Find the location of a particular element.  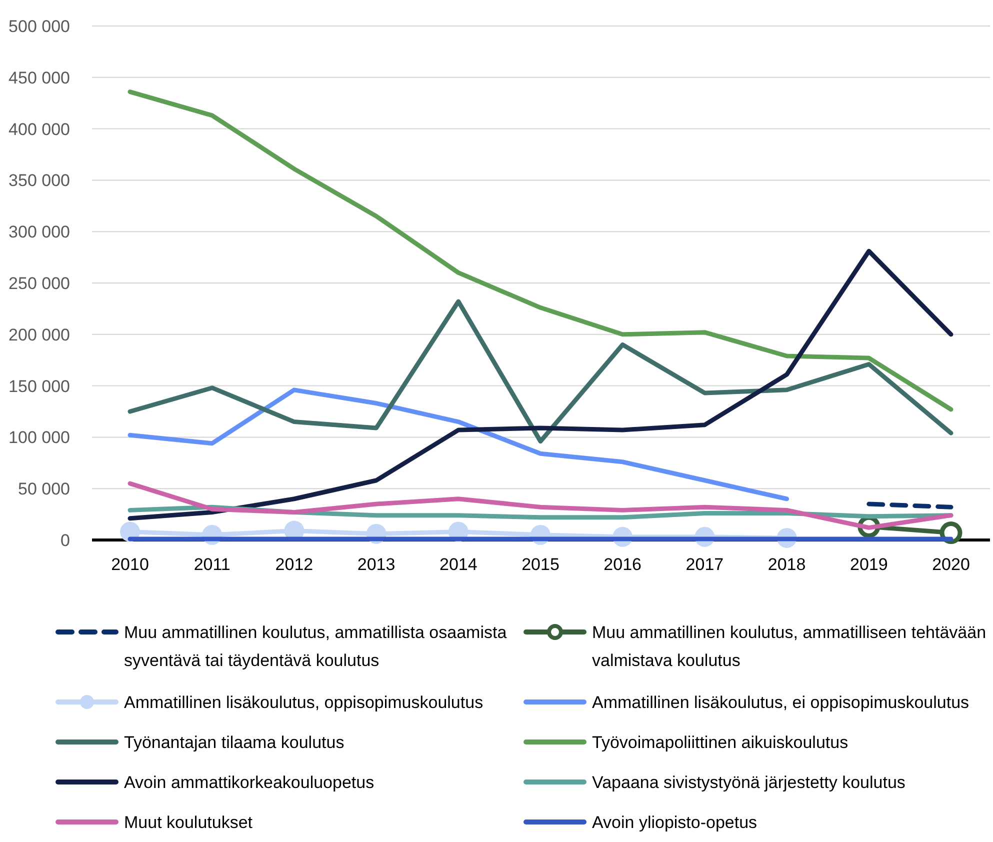

legend-label: Muu ammatillinen koulutus, ammatilliseen tehtävään valmistava koulutus is located at coordinates (789, 646).